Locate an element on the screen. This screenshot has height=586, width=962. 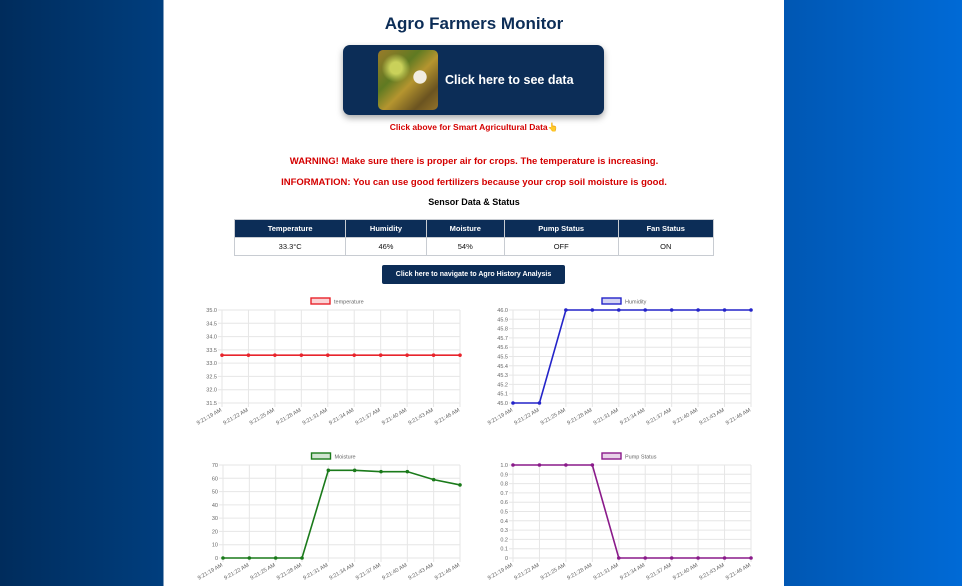
sensor-section-title: Sensor Data & Status is located at coordinates (474, 202).